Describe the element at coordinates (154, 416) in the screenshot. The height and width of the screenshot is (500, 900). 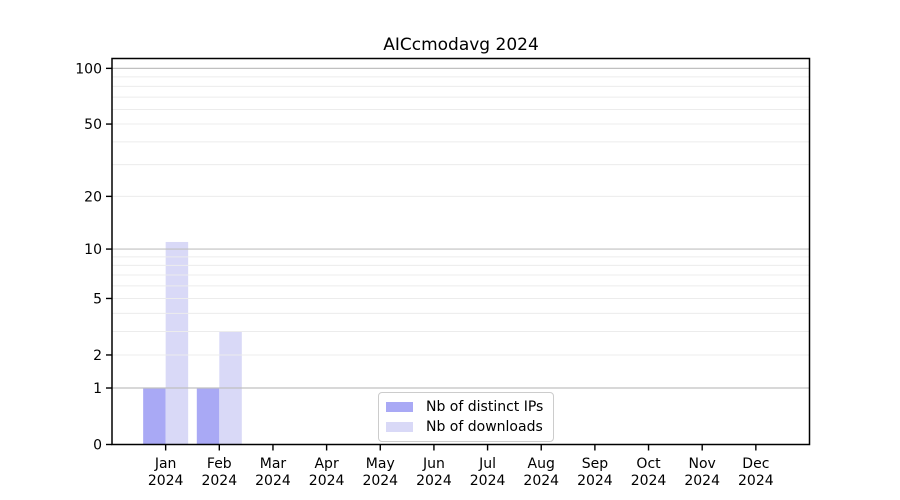
I see `bar-jan-distinct-ips` at that location.